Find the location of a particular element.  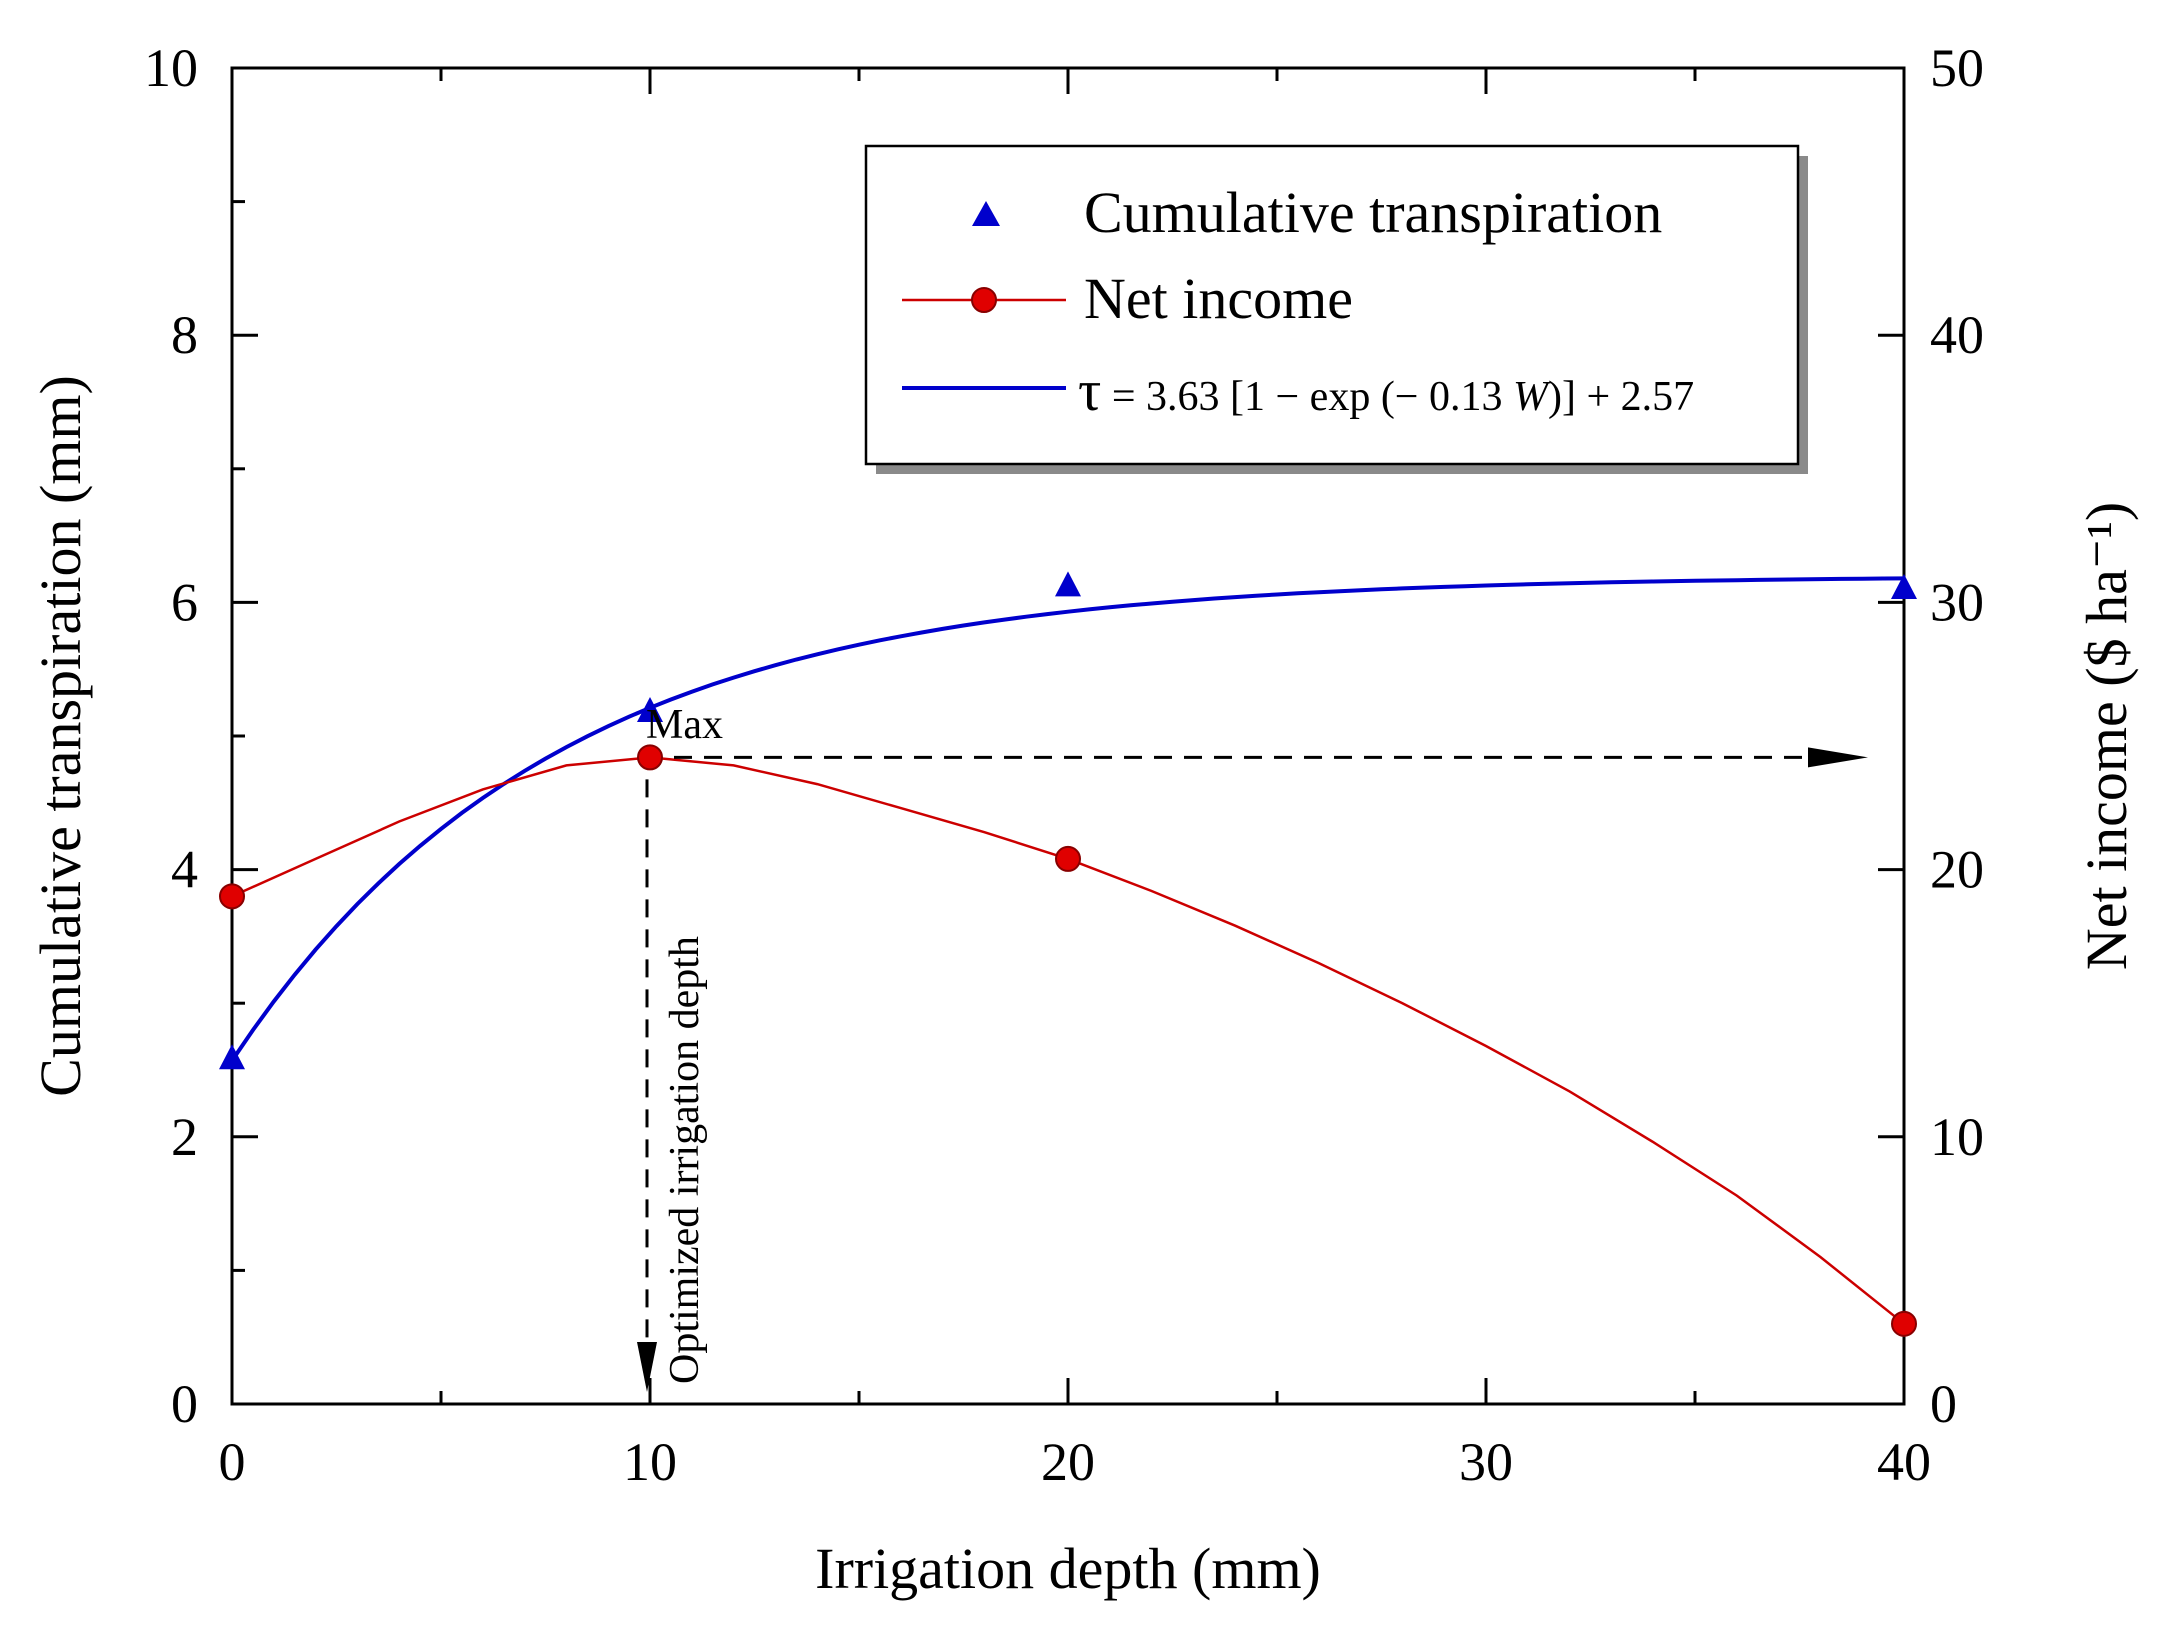

horizontal-arrowhead is located at coordinates (1838, 757).